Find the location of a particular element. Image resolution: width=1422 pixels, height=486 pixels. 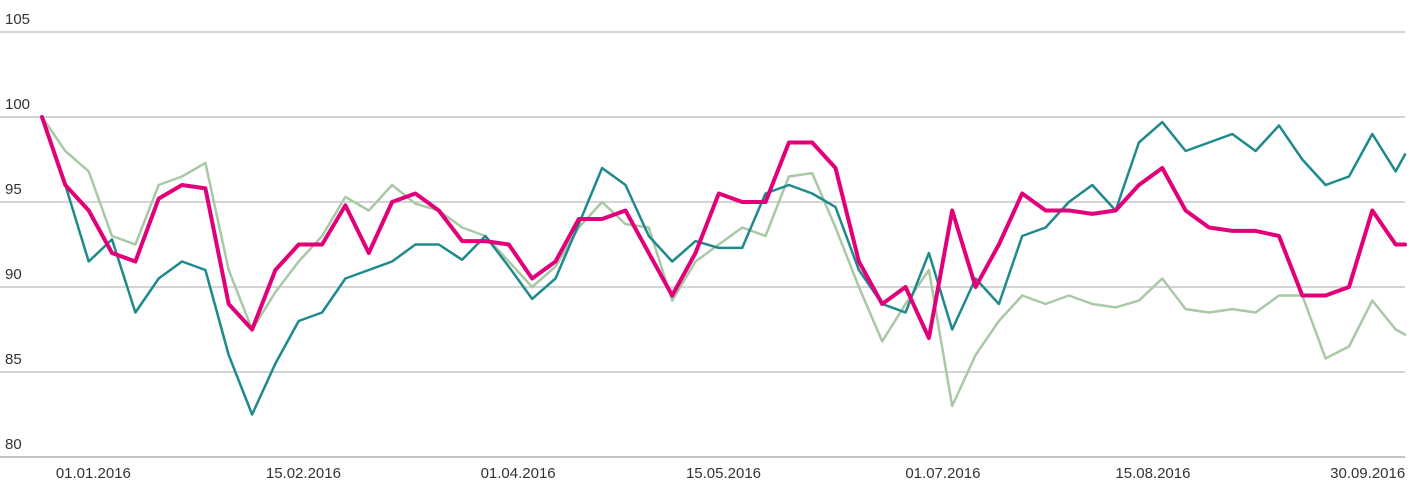

x-tick-label: 30.09.2016 is located at coordinates (1367, 473).